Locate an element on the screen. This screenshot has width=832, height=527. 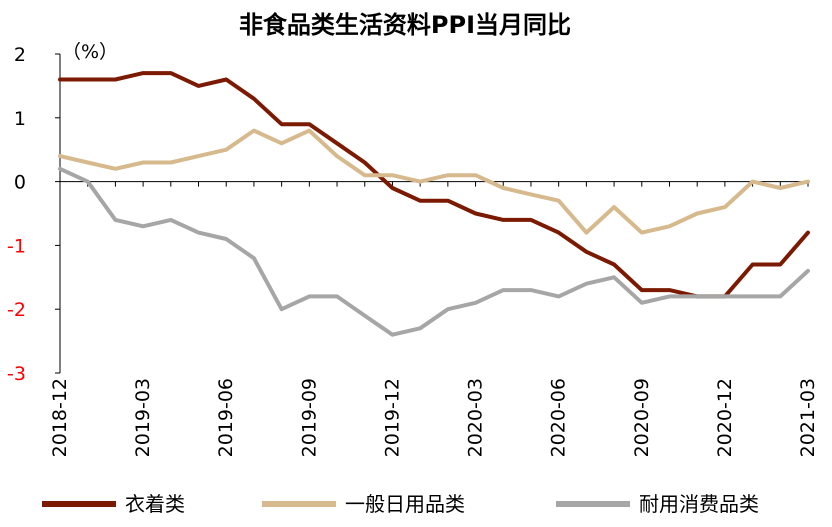
y-tick-label: -1 is located at coordinates (16, 246).